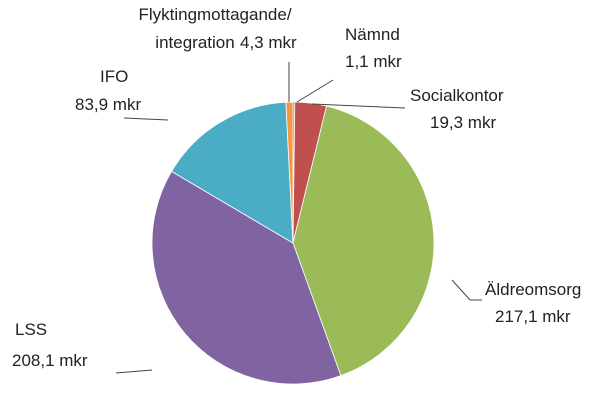 This screenshot has height=414, width=610. What do you see at coordinates (463, 122) in the screenshot?
I see `value-label: 19,3 mkr` at bounding box center [463, 122].